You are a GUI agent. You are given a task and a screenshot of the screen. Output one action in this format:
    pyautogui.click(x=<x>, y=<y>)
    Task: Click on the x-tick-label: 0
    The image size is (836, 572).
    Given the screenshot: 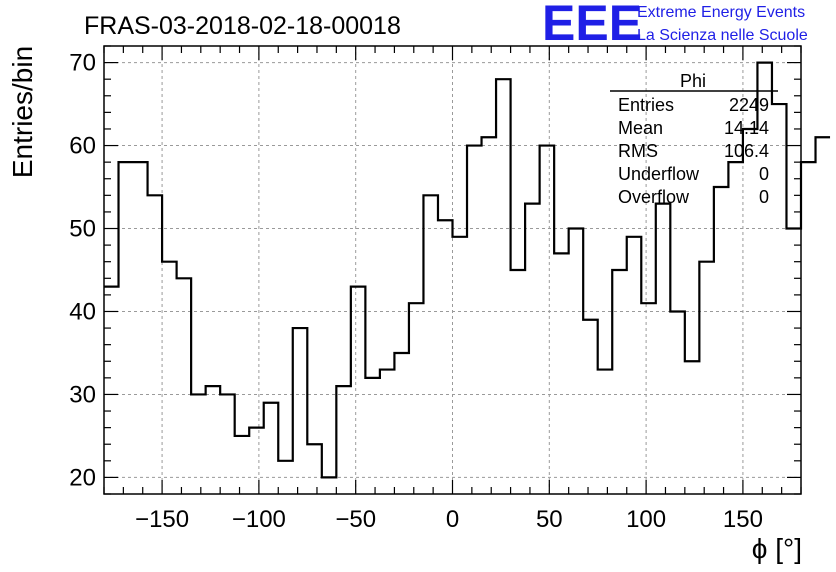 What is the action you would take?
    pyautogui.click(x=452, y=519)
    